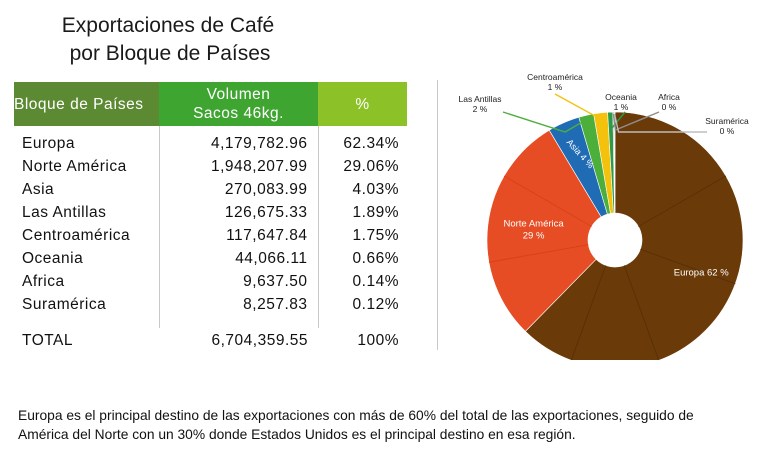 The image size is (768, 461). What do you see at coordinates (727, 121) in the screenshot?
I see `label-suramerica-name: Suramérica` at bounding box center [727, 121].